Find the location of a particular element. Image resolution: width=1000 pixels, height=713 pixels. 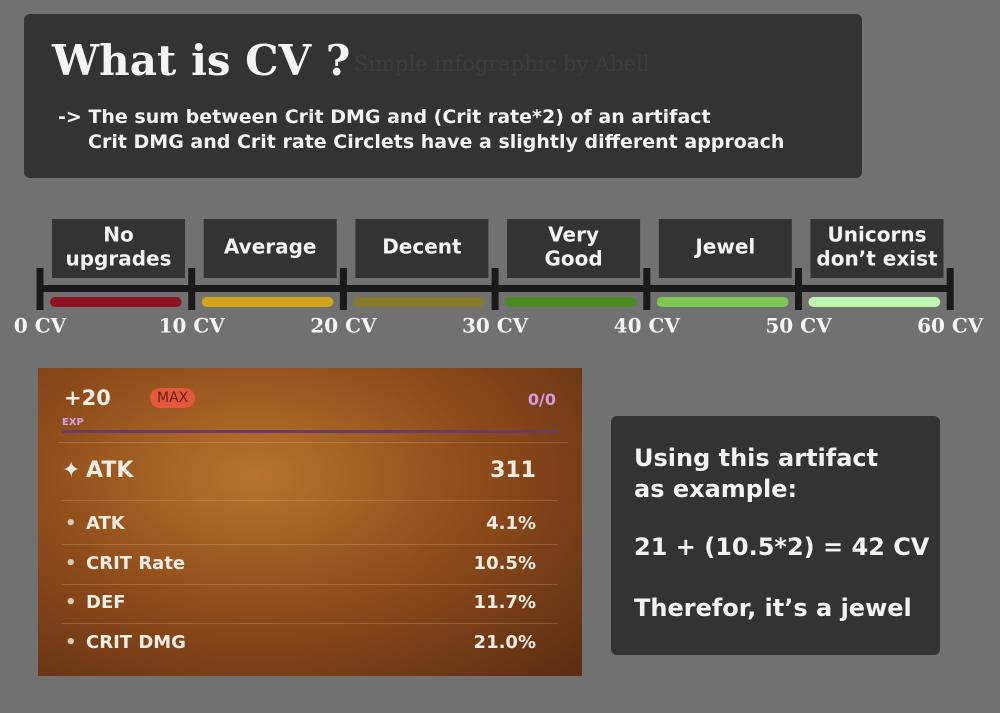

example-text: Using this artifact is located at coordinates (756, 458).